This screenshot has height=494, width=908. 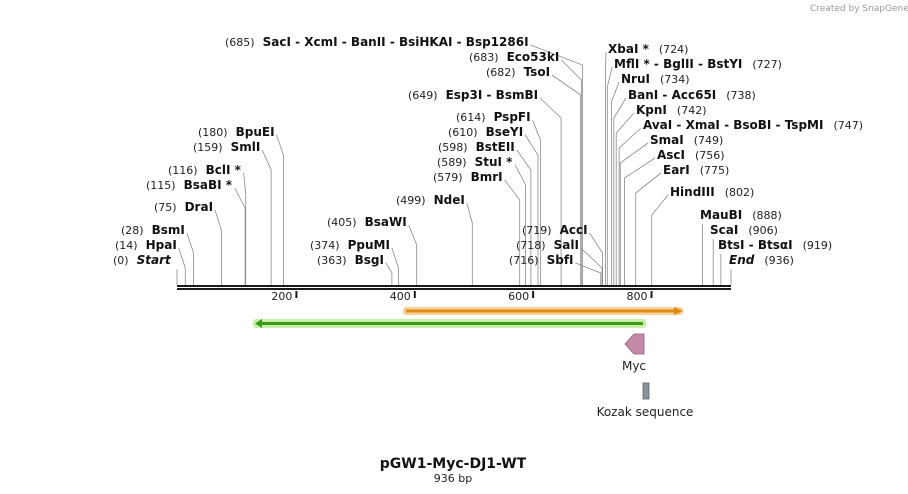 I want to click on site-label: (14) HpaI, so click(x=146, y=245).